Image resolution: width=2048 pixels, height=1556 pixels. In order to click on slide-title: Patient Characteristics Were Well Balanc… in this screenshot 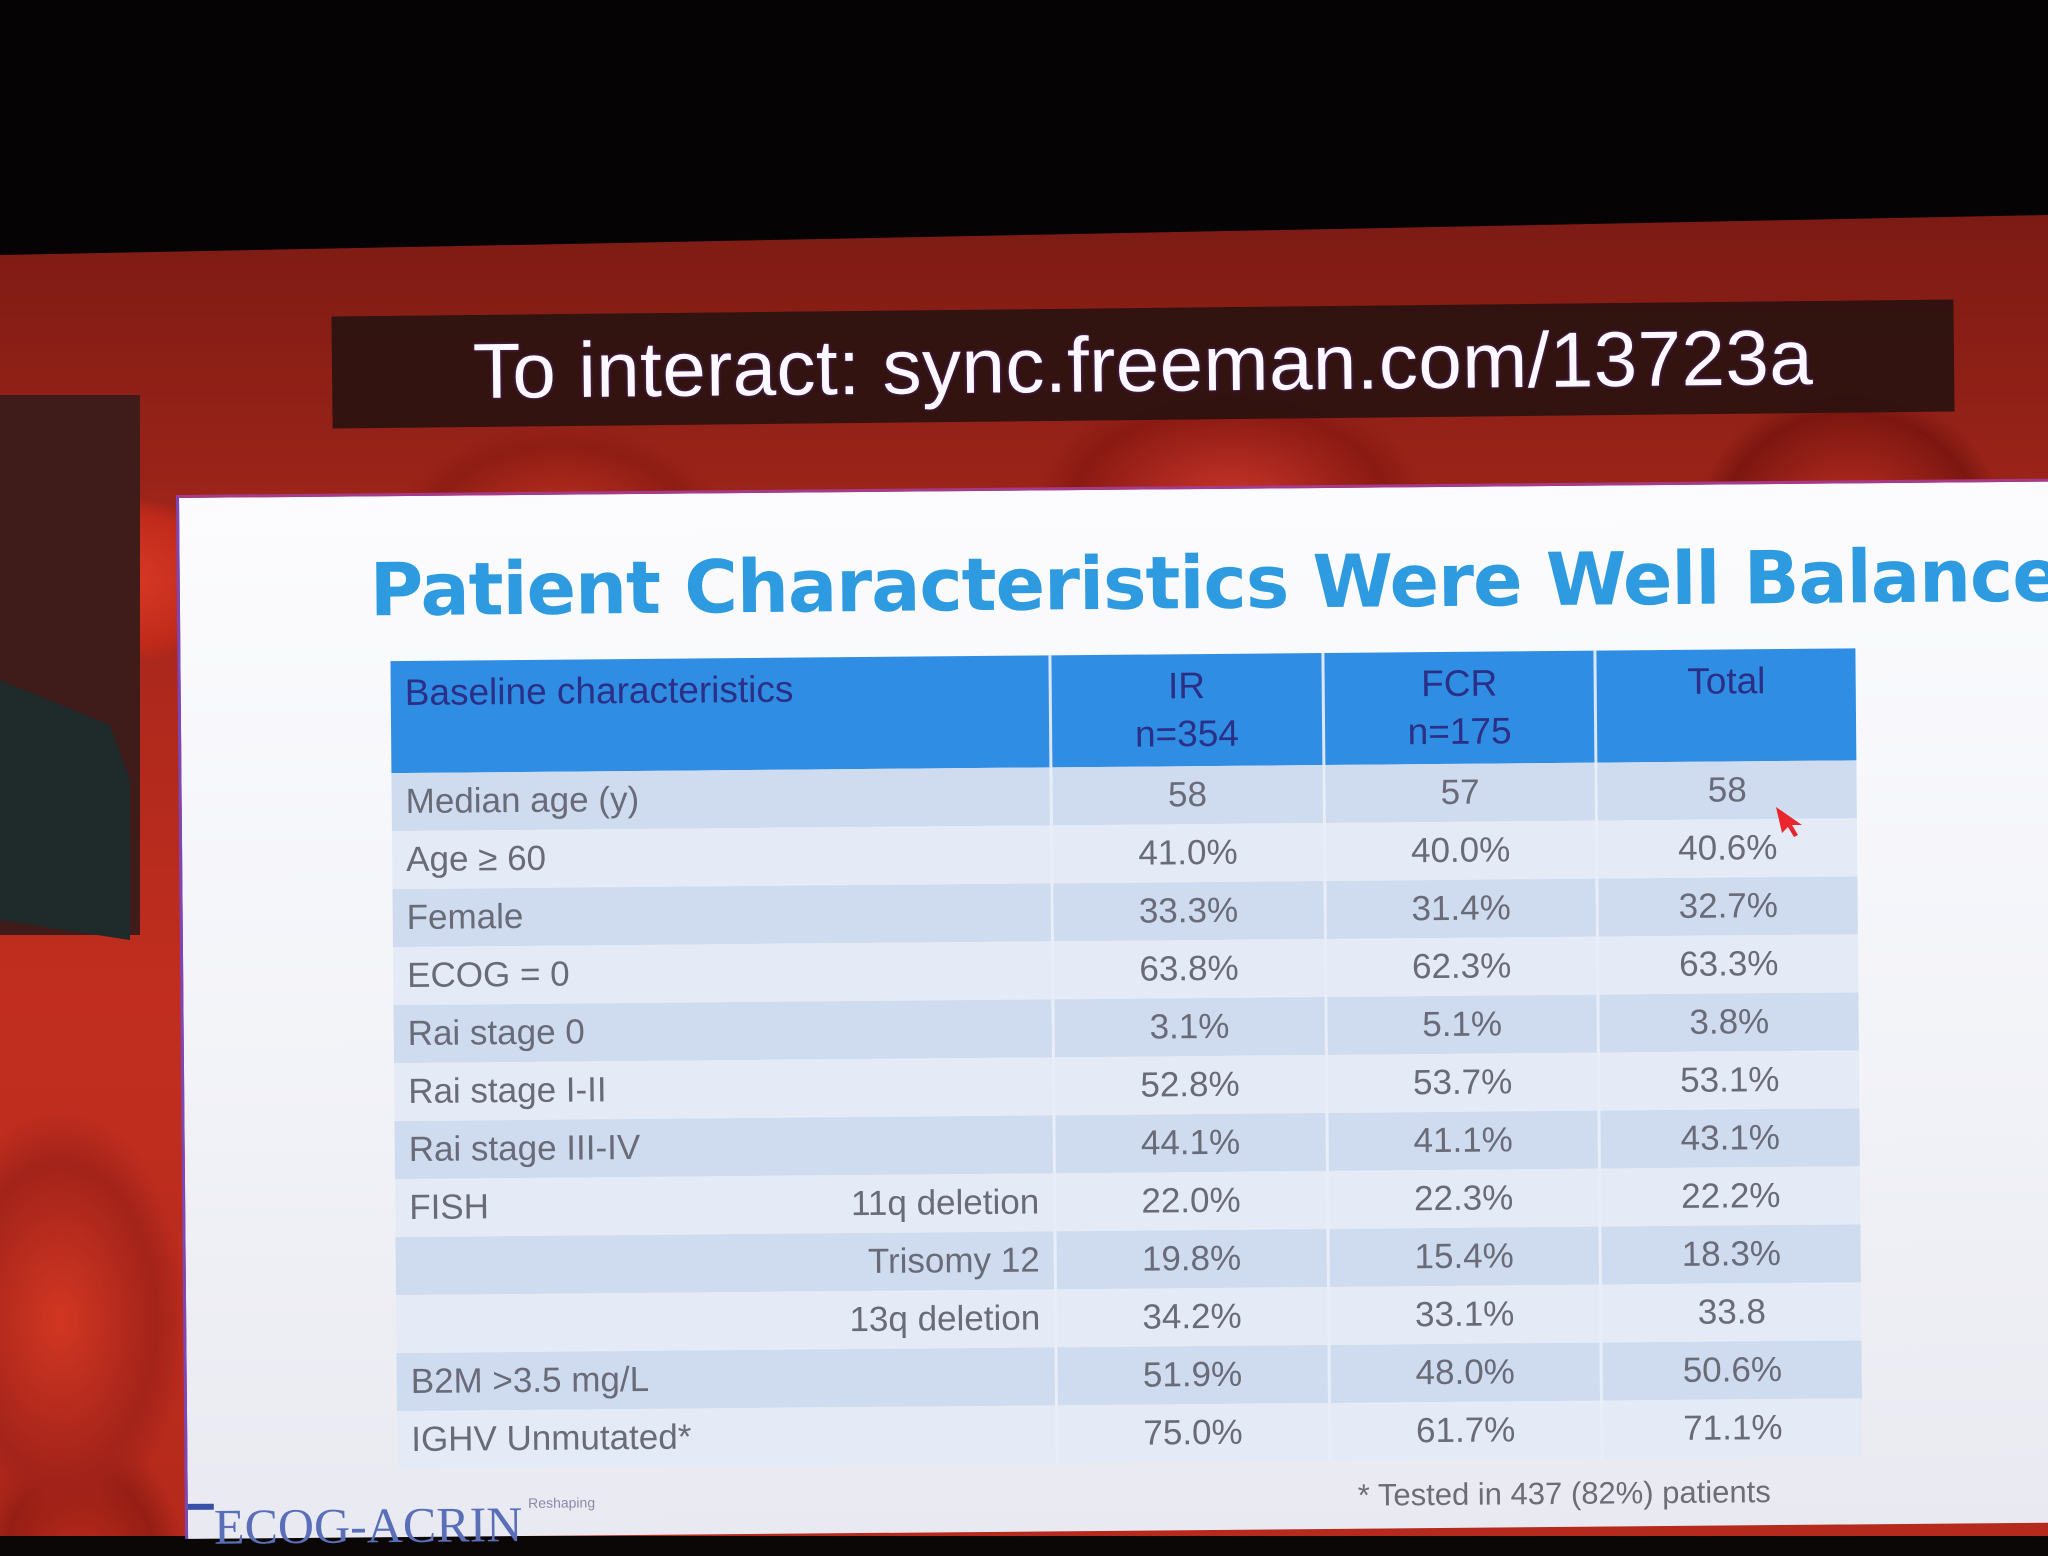, I will do `click(1208, 583)`.